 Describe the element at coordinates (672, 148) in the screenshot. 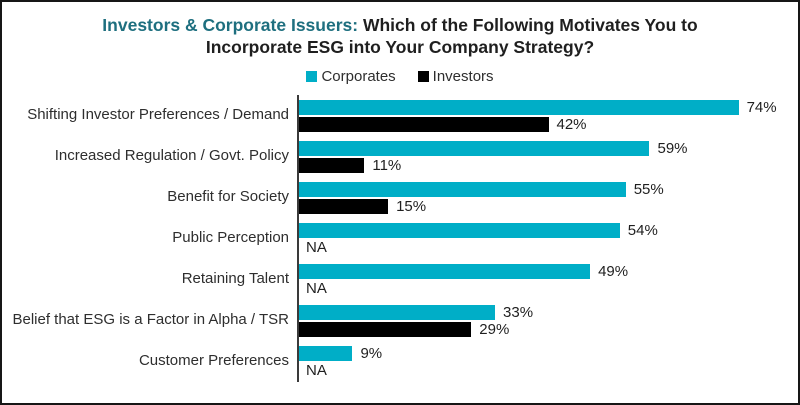

I see `value-label: 59%` at that location.